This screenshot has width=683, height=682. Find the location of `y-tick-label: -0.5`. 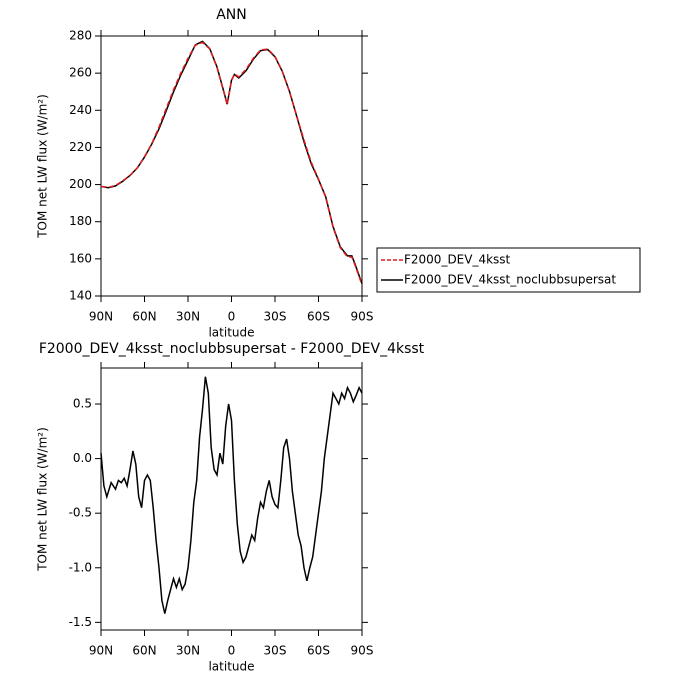

y-tick-label: -0.5 is located at coordinates (80, 513).